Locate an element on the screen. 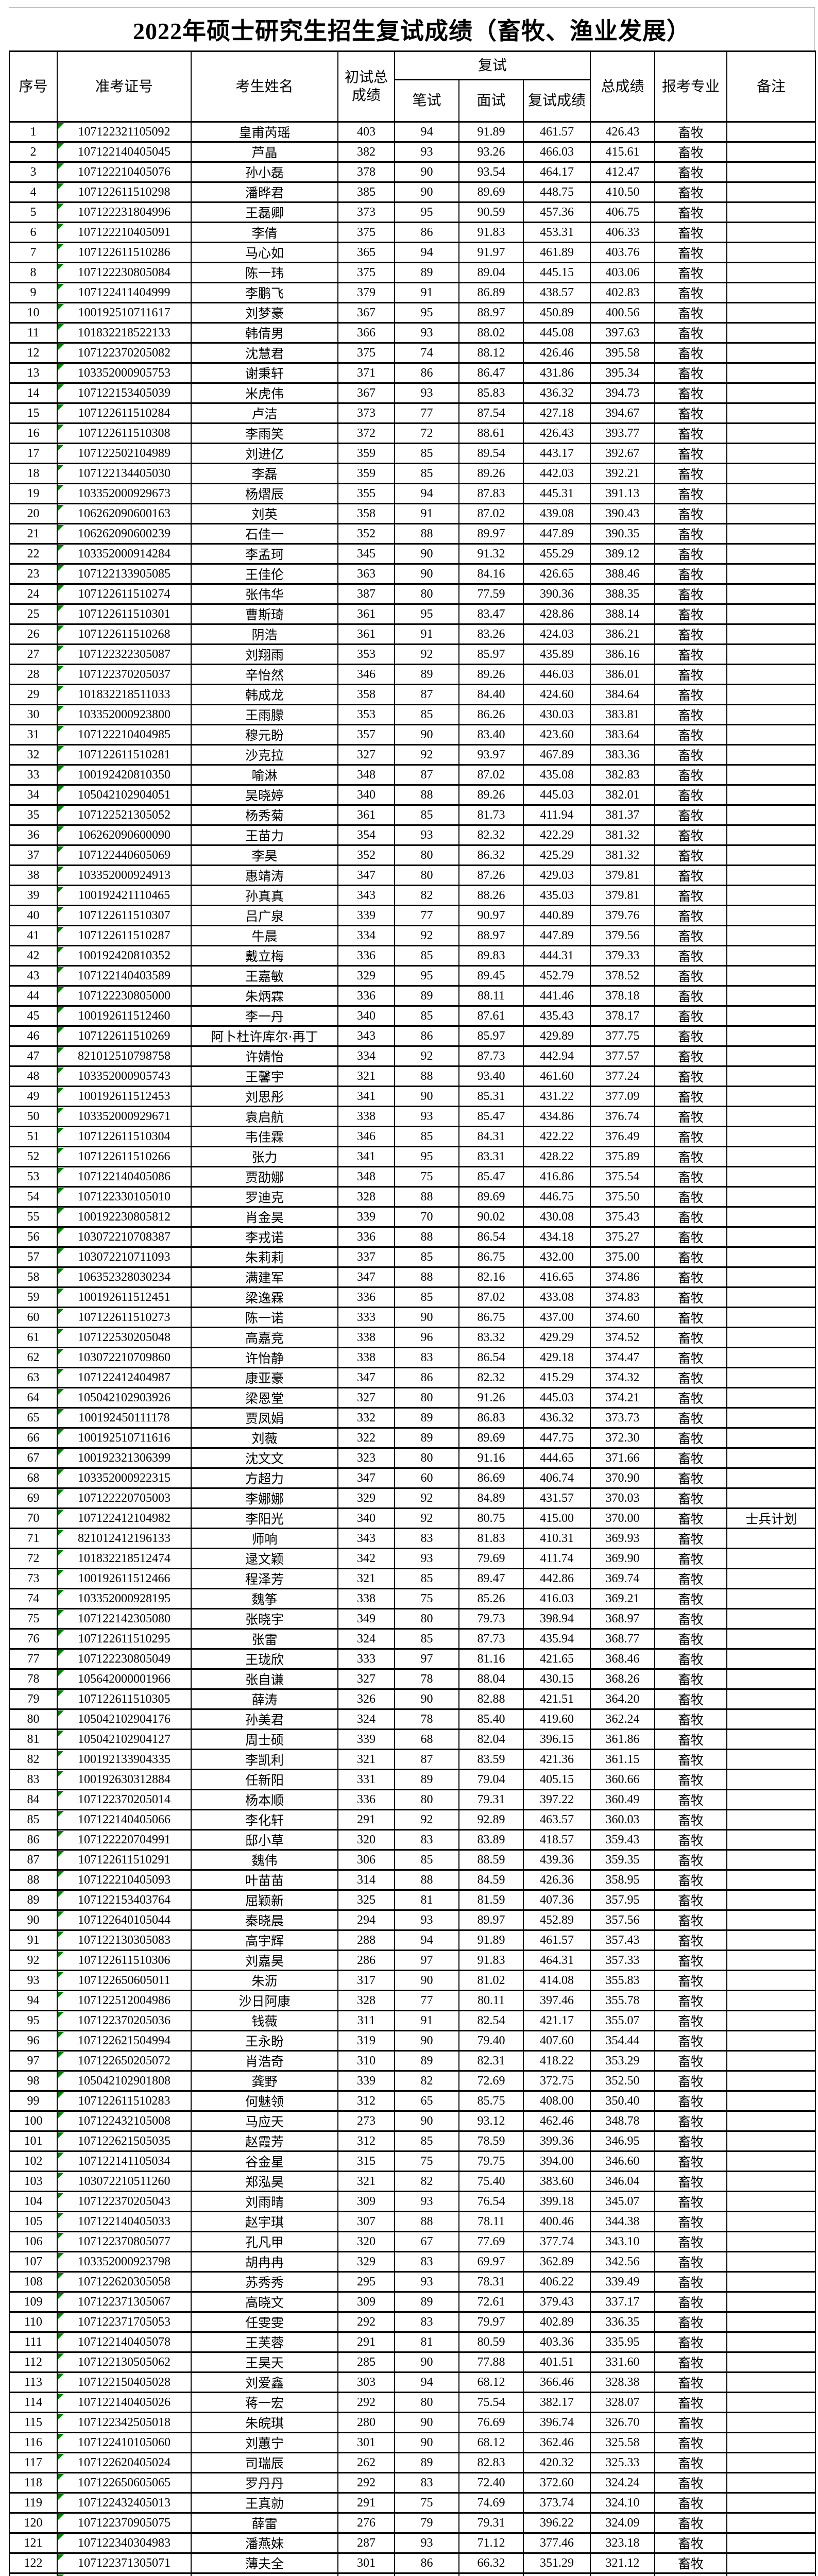 Image resolution: width=818 pixels, height=2576 pixels. cell-name: 康亚豪 is located at coordinates (264, 1377).